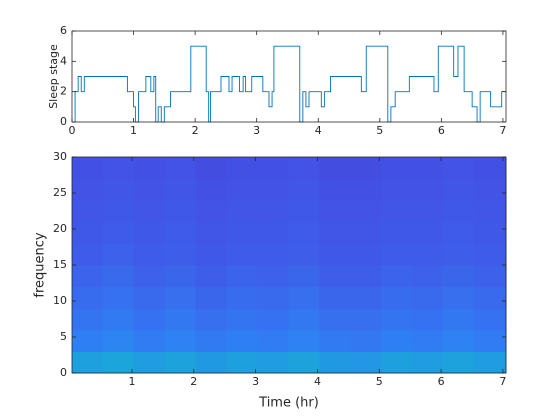 The width and height of the screenshot is (560, 420). What do you see at coordinates (63, 372) in the screenshot?
I see `y-tick-label: 0` at bounding box center [63, 372].